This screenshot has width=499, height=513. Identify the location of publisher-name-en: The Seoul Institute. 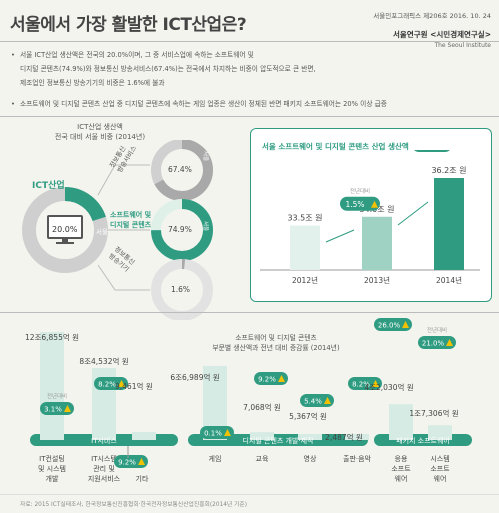
(462, 45).